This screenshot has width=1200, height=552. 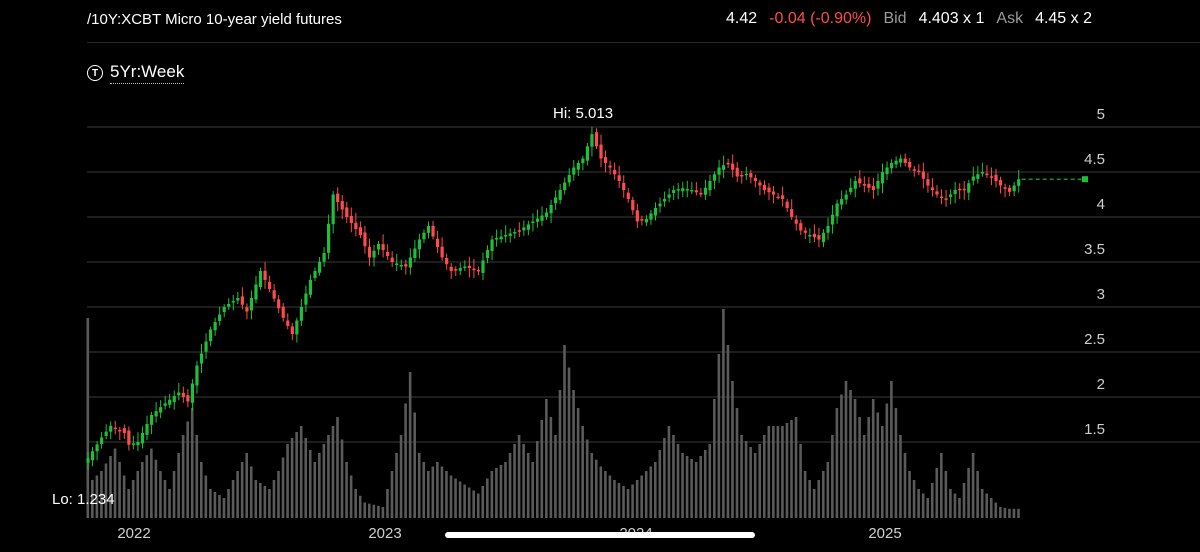 I want to click on timeframe-selector: T 5Yr:Week, so click(x=136, y=73).